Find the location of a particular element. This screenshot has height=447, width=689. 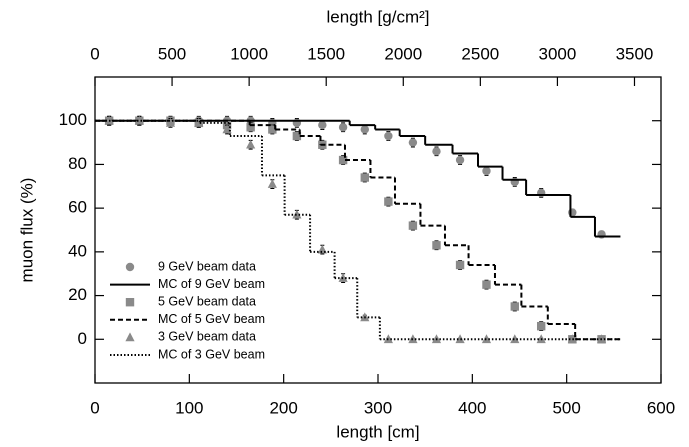

y-tick-label: 40 is located at coordinates (77, 250).